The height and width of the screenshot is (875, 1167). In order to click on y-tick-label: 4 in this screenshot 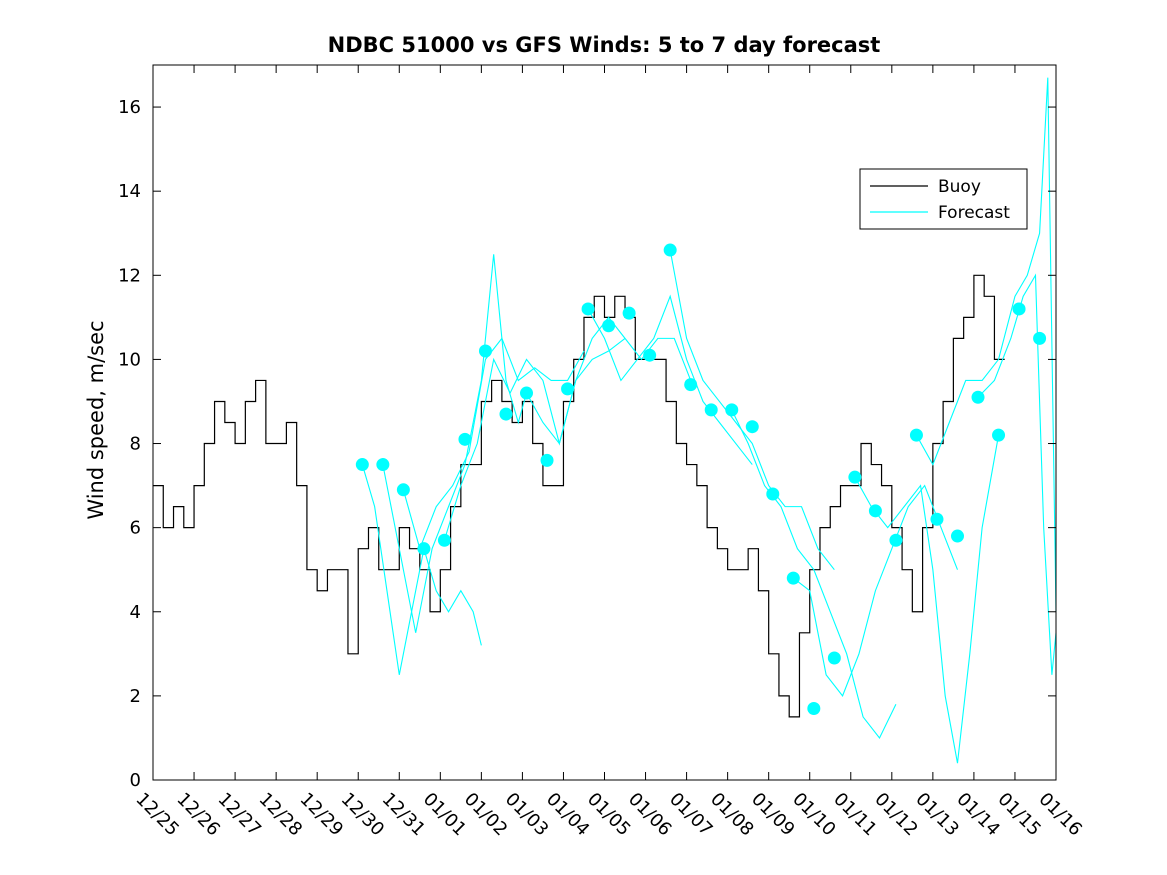, I will do `click(135, 612)`.